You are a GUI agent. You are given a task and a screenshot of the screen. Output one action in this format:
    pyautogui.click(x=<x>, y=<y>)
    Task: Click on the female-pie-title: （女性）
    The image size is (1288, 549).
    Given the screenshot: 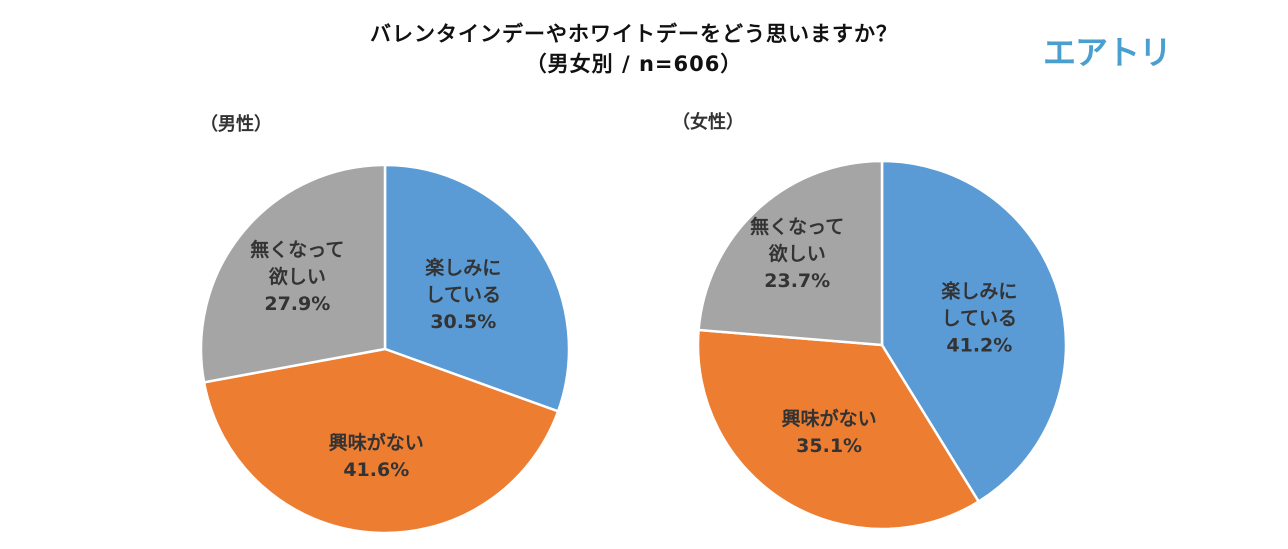 What is the action you would take?
    pyautogui.click(x=708, y=122)
    